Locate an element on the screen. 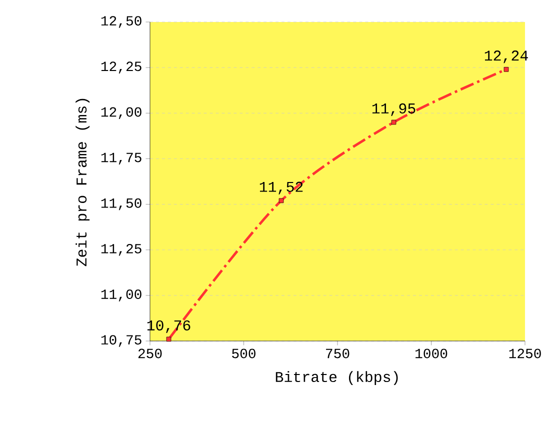 The image size is (551, 427). data-label: 11,52 is located at coordinates (281, 188).